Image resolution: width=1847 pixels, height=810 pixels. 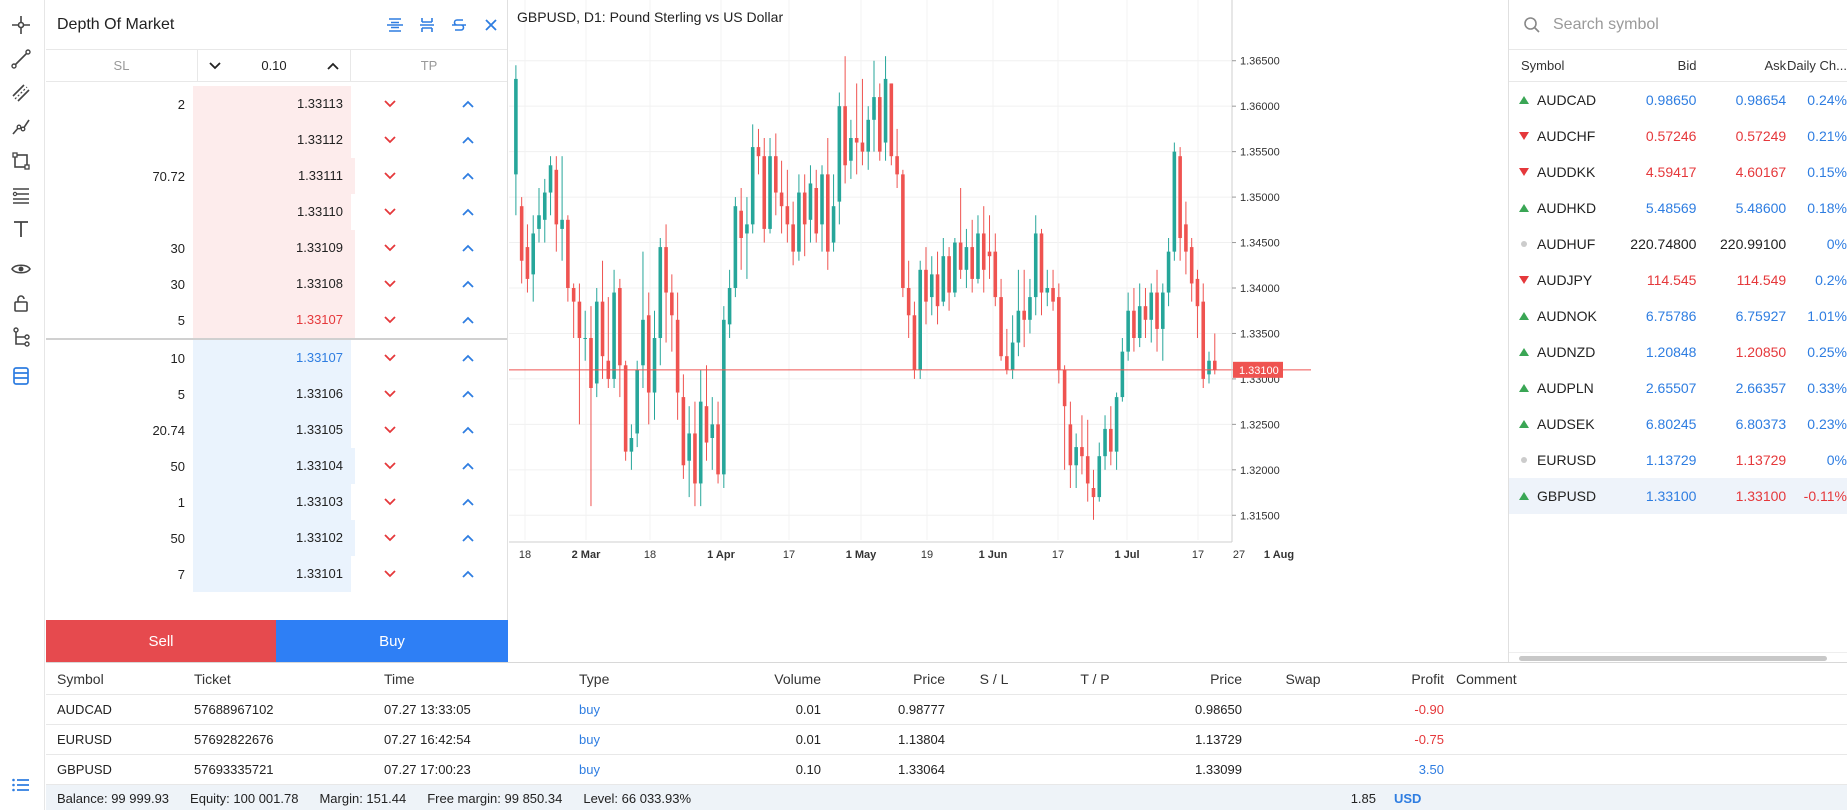 What do you see at coordinates (1678, 244) in the screenshot?
I see `market-watch-row: AUDHUF 220.74800 220.99100 0%` at bounding box center [1678, 244].